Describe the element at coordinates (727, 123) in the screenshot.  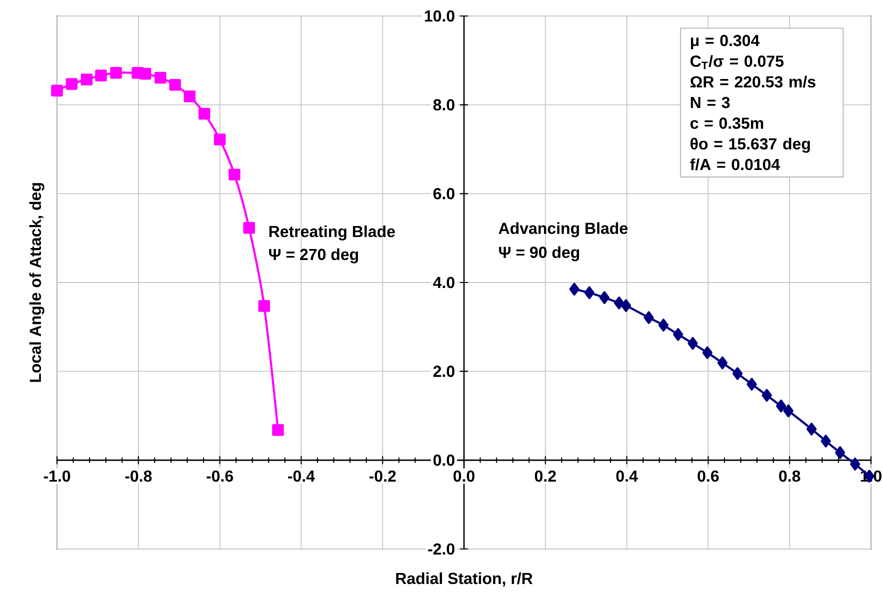
I see `annotation: c = 0.35m` at that location.